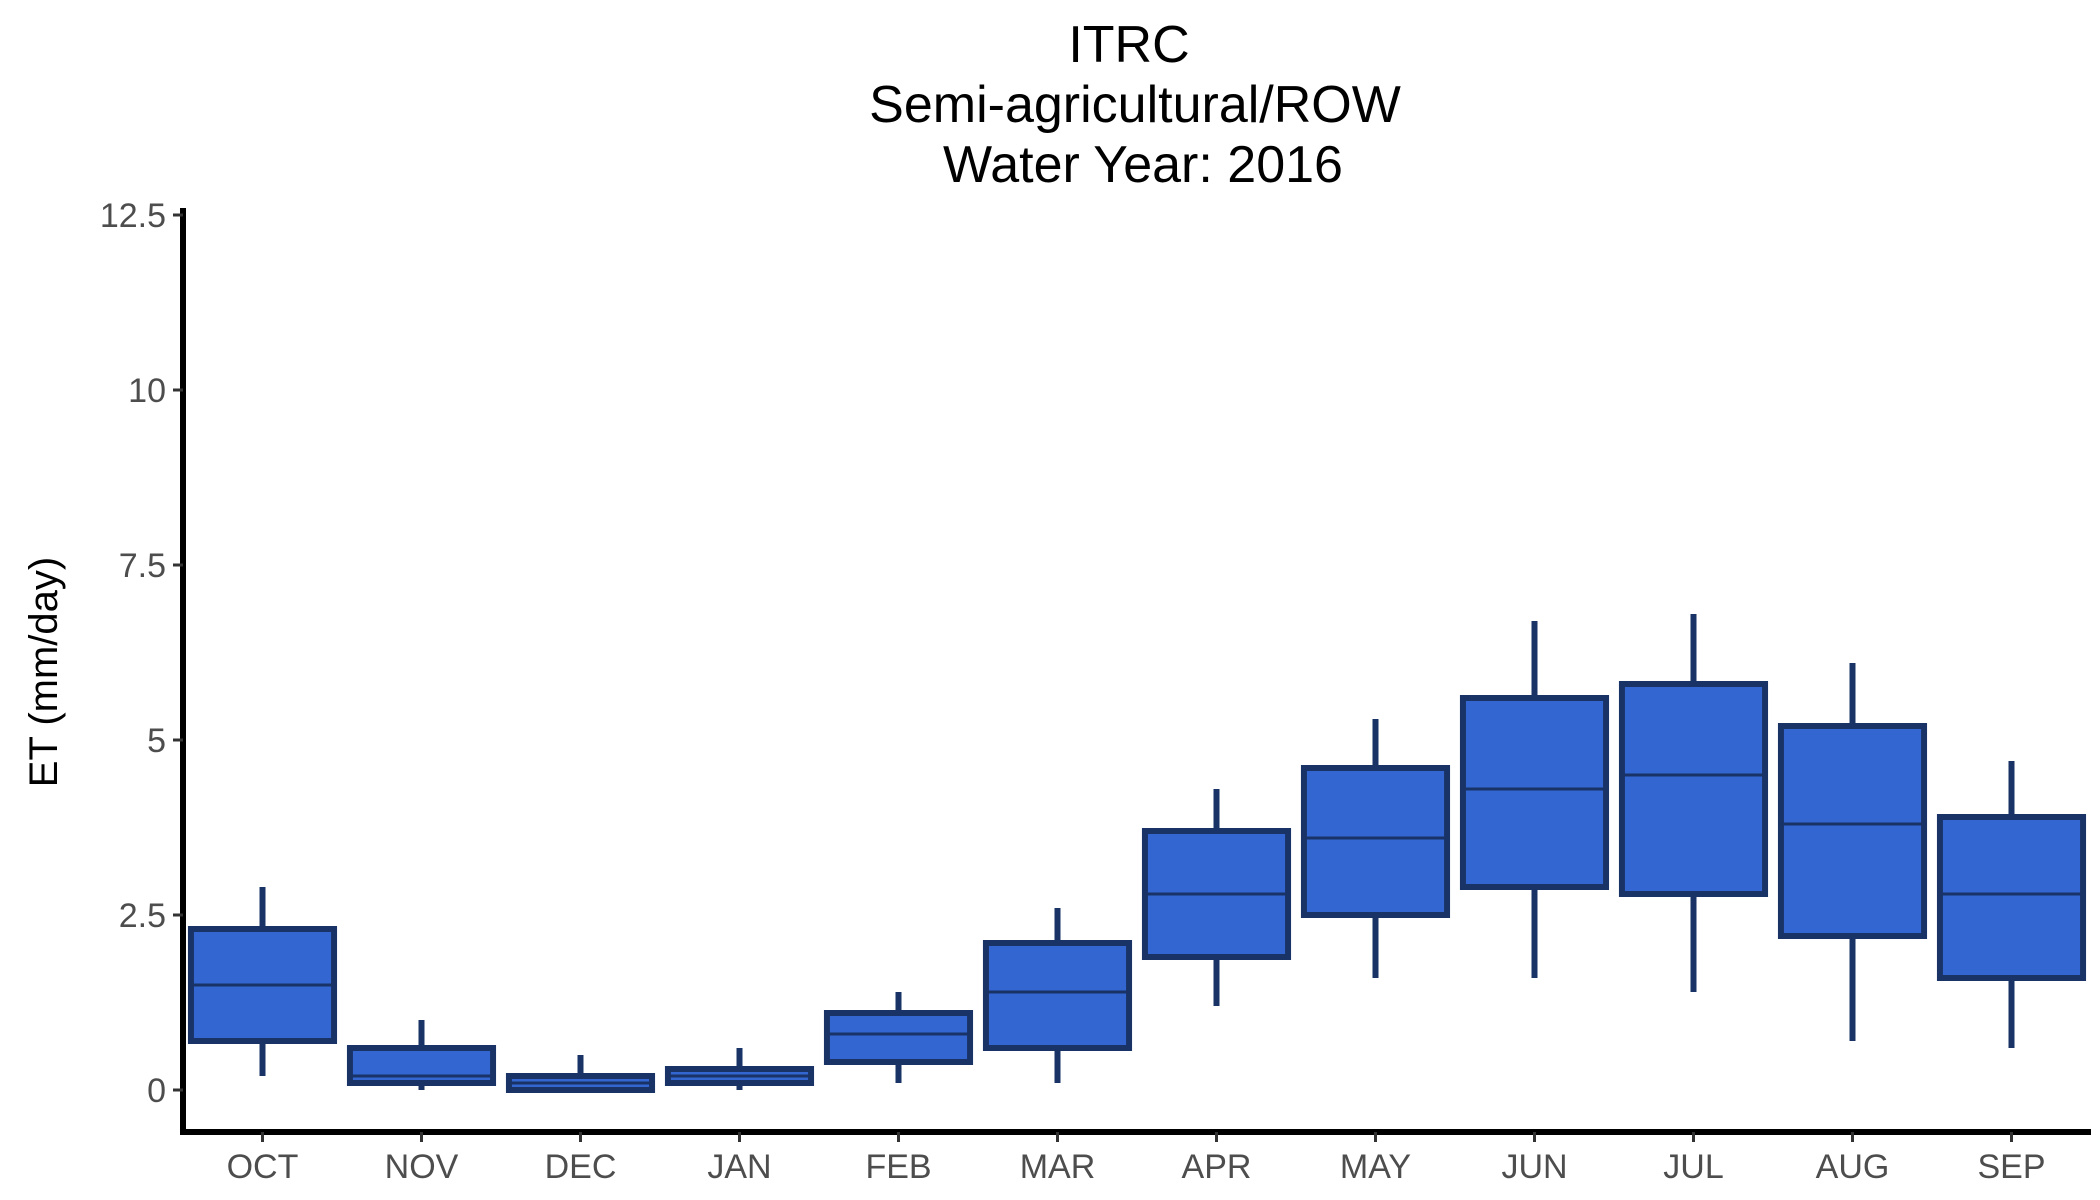 This screenshot has width=2100, height=1200. Describe the element at coordinates (1058, 1167) in the screenshot. I see `x-tick-label-mar: MAR` at that location.